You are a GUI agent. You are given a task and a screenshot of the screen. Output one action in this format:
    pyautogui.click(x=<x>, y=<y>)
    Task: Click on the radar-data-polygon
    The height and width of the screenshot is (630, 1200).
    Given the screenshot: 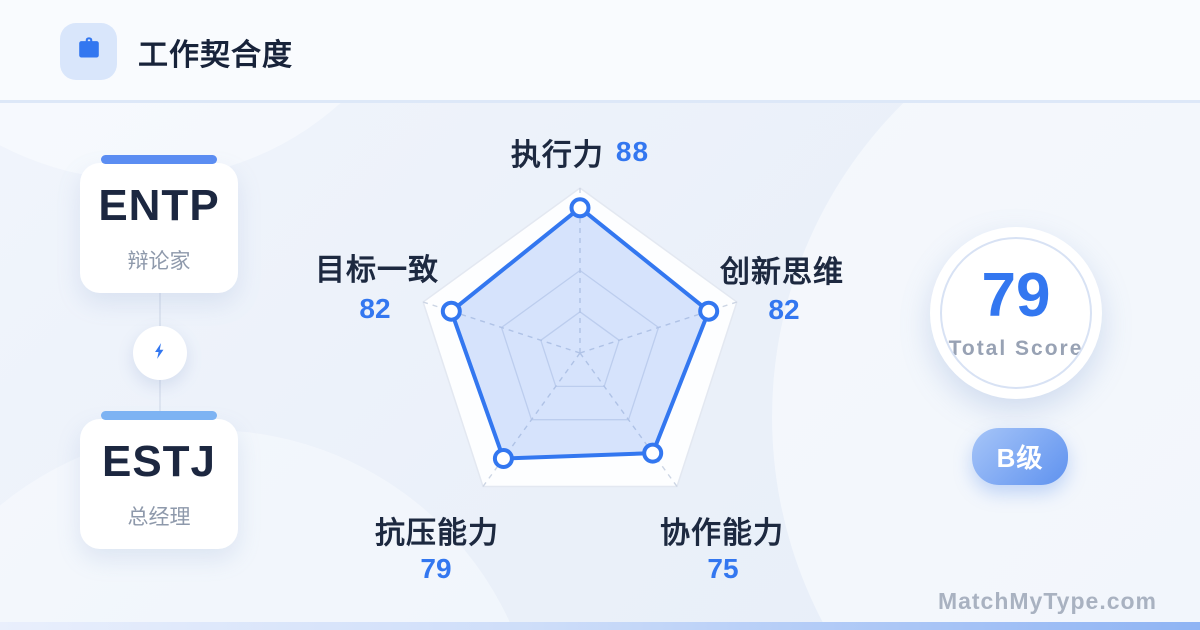 What is the action you would take?
    pyautogui.click(x=580, y=333)
    